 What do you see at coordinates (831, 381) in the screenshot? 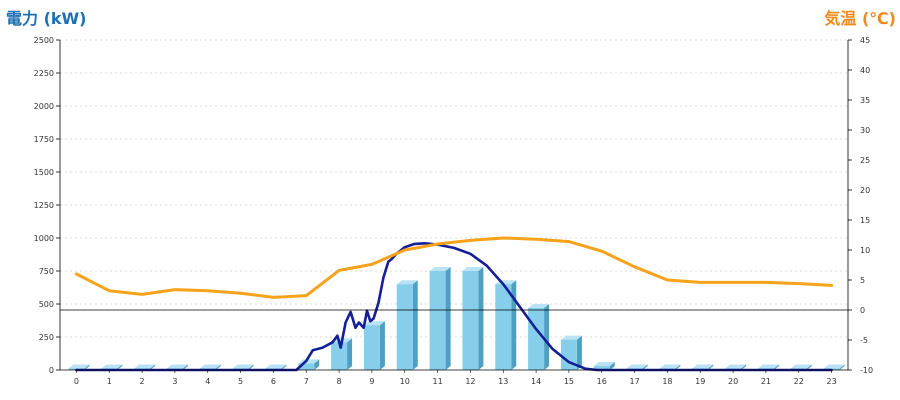
I see `x-tick-label: 23` at bounding box center [831, 381].